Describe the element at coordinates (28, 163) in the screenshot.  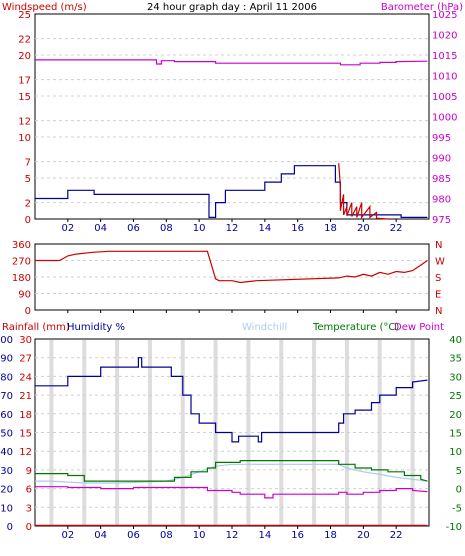
I see `y-tick-label-left: 7` at that location.